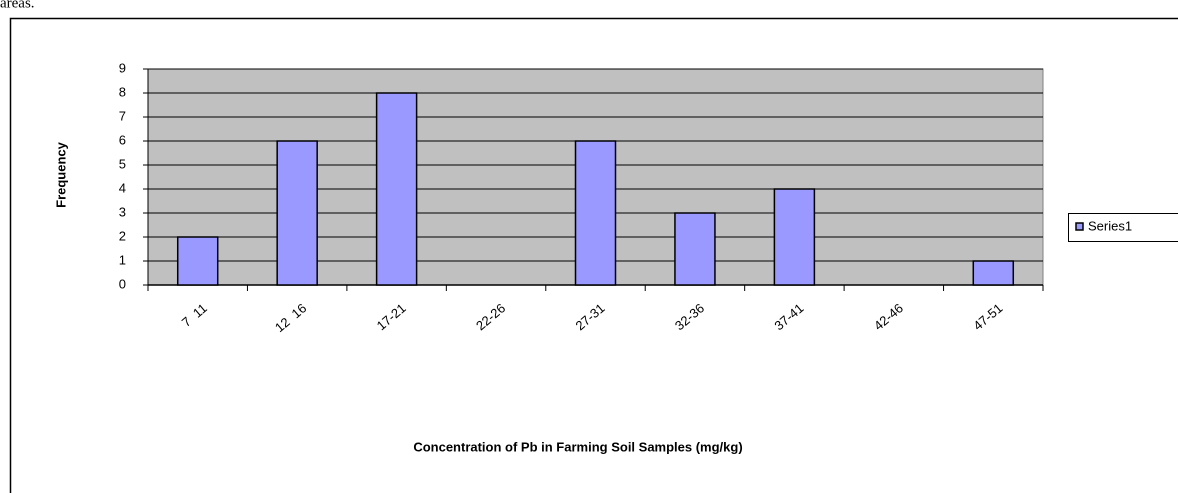 This screenshot has height=493, width=1178. I want to click on page-text: areas., so click(17, 5).